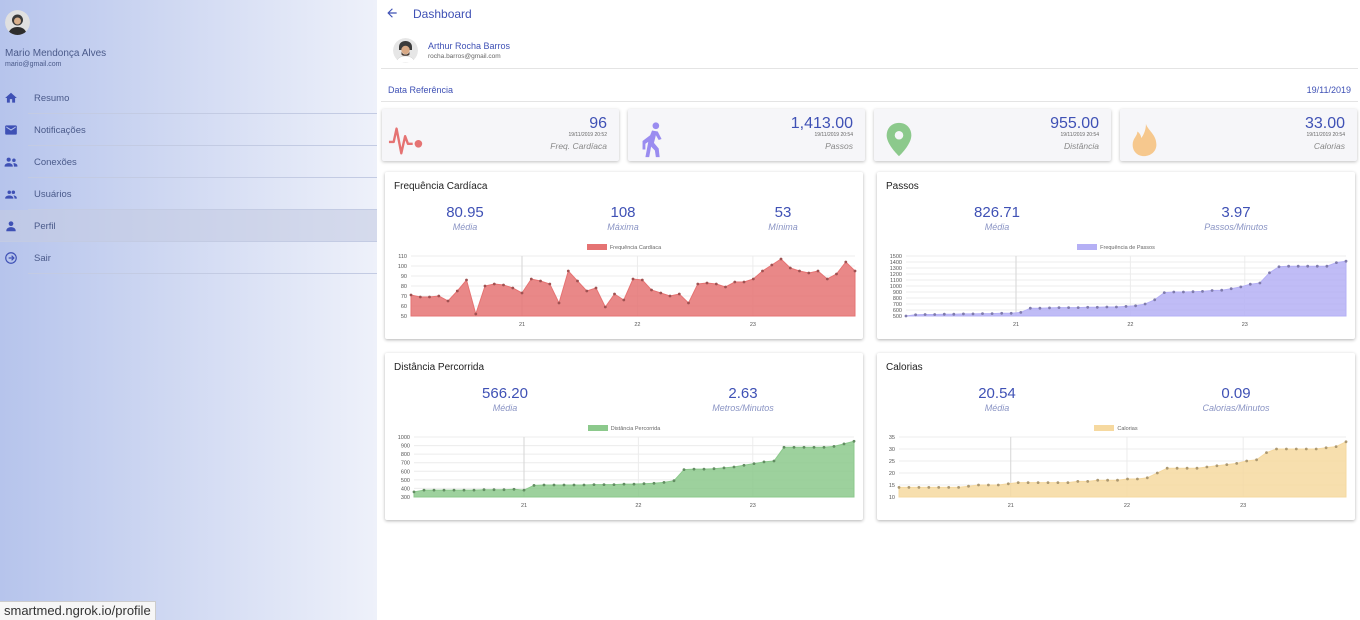 This screenshot has height=620, width=1360. Describe the element at coordinates (1328, 90) in the screenshot. I see `reference-date-value: 19/11/2019` at that location.